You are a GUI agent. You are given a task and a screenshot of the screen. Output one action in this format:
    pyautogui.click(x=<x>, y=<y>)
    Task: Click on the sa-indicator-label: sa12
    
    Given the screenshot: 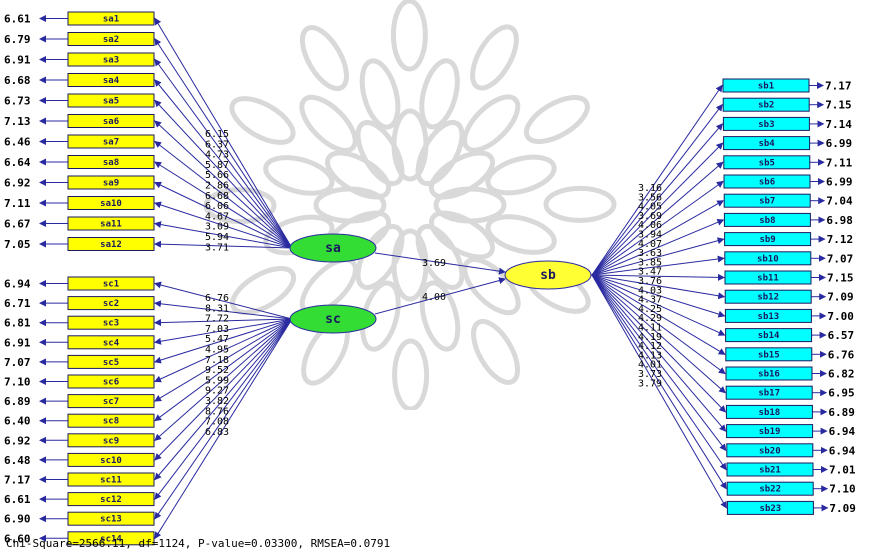 What is the action you would take?
    pyautogui.click(x=111, y=245)
    